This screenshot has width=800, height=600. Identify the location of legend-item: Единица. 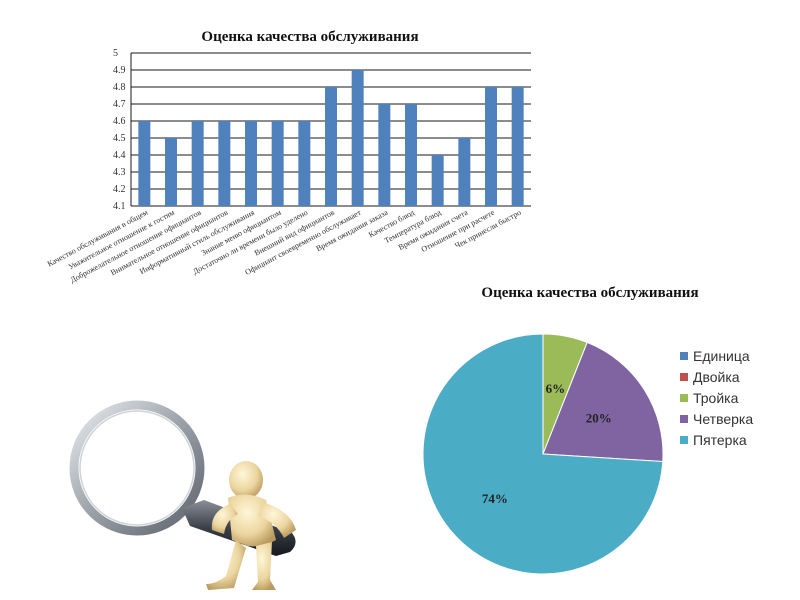
(735, 355).